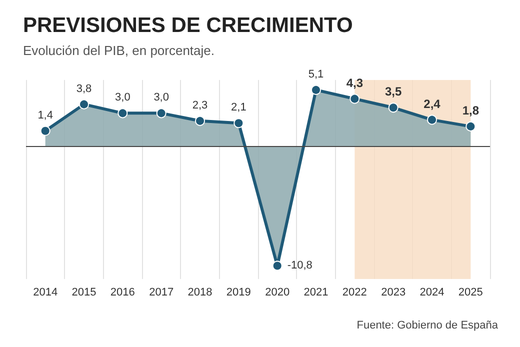 This screenshot has height=347, width=520. What do you see at coordinates (122, 292) in the screenshot?
I see `x-tick-label: 2016` at bounding box center [122, 292].